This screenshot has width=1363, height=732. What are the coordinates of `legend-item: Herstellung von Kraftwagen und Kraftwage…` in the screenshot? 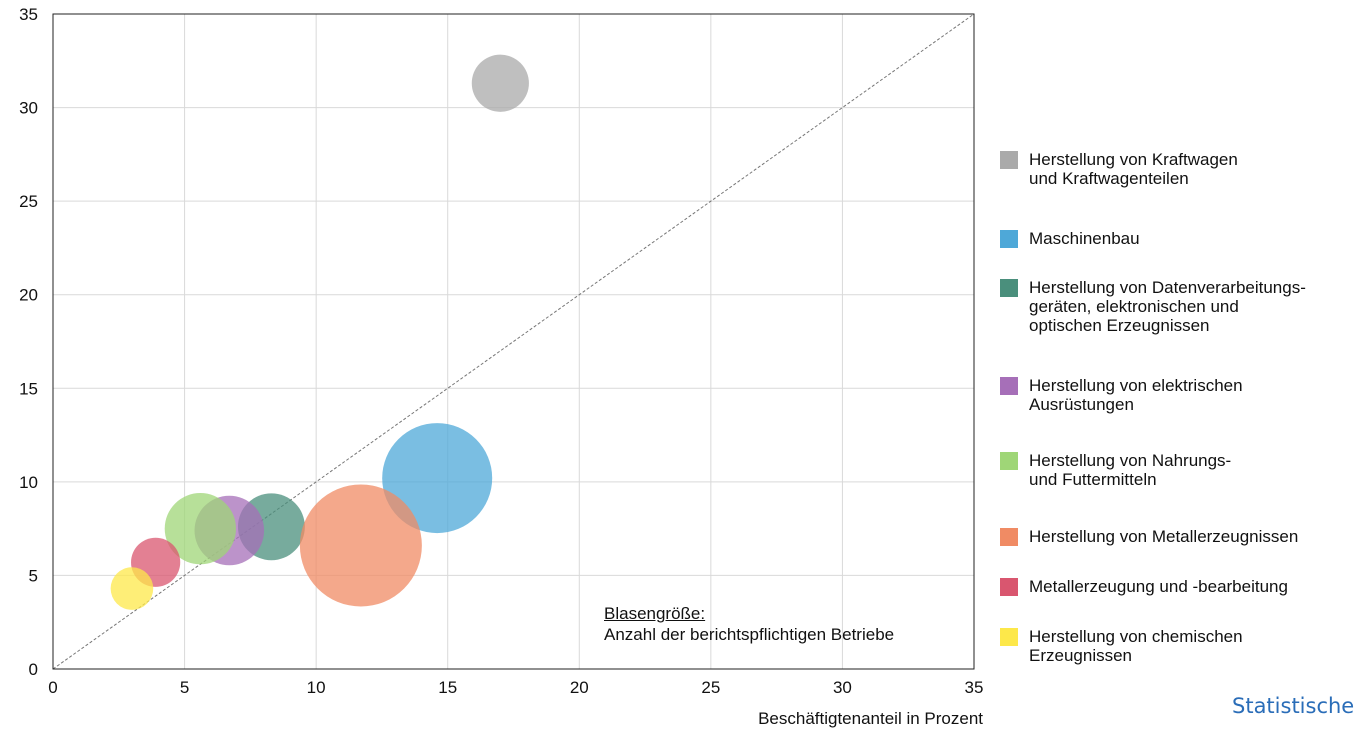 It's located at (1119, 169).